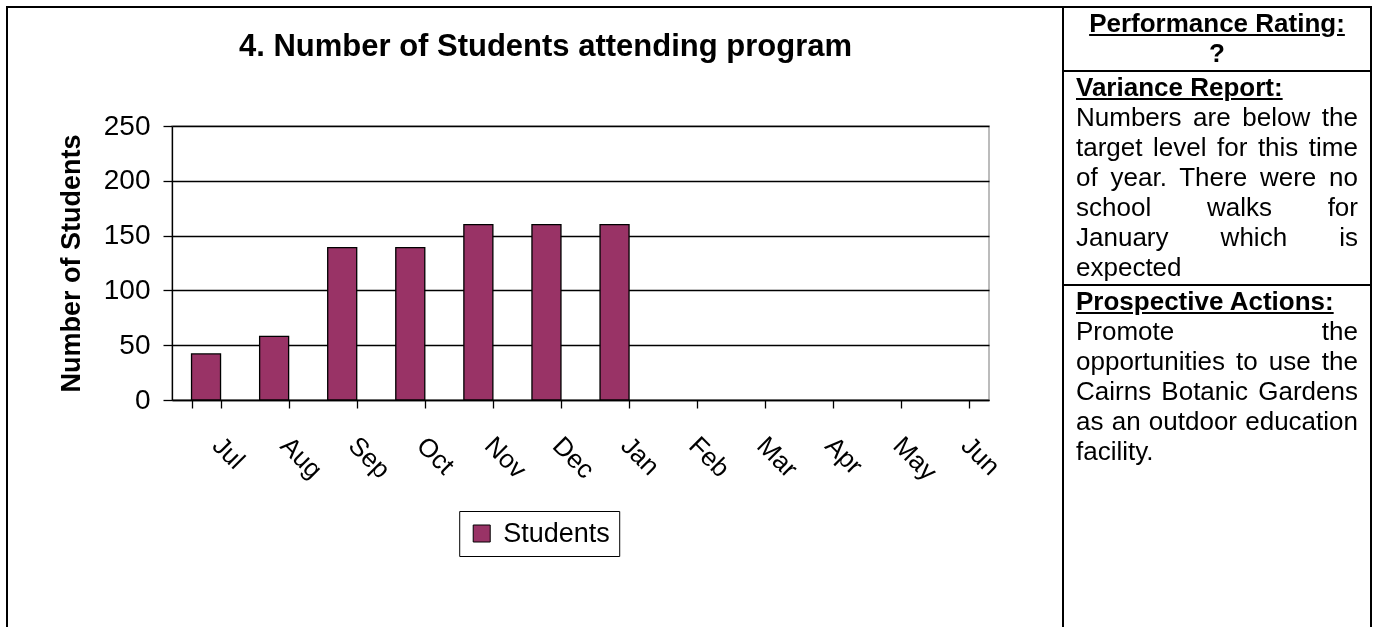 This screenshot has height=627, width=1382. Describe the element at coordinates (142, 399) in the screenshot. I see `y-tick-label: 0` at that location.